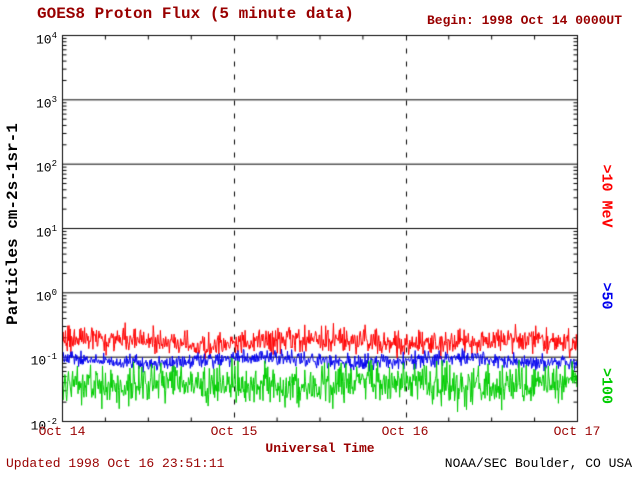 This screenshot has height=480, width=640. I want to click on x-tick-label-oct17: Oct 17, so click(577, 431).